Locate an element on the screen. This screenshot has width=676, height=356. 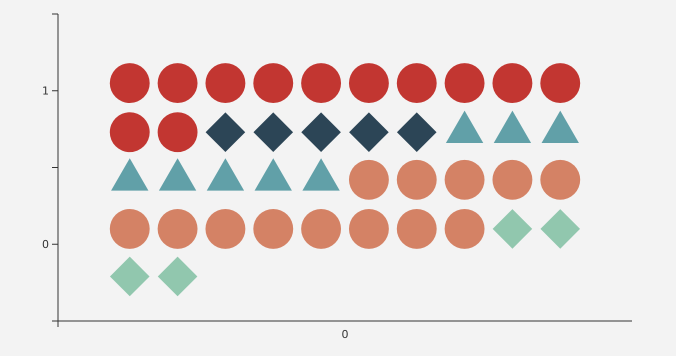
text: 0 is located at coordinates (345, 334).